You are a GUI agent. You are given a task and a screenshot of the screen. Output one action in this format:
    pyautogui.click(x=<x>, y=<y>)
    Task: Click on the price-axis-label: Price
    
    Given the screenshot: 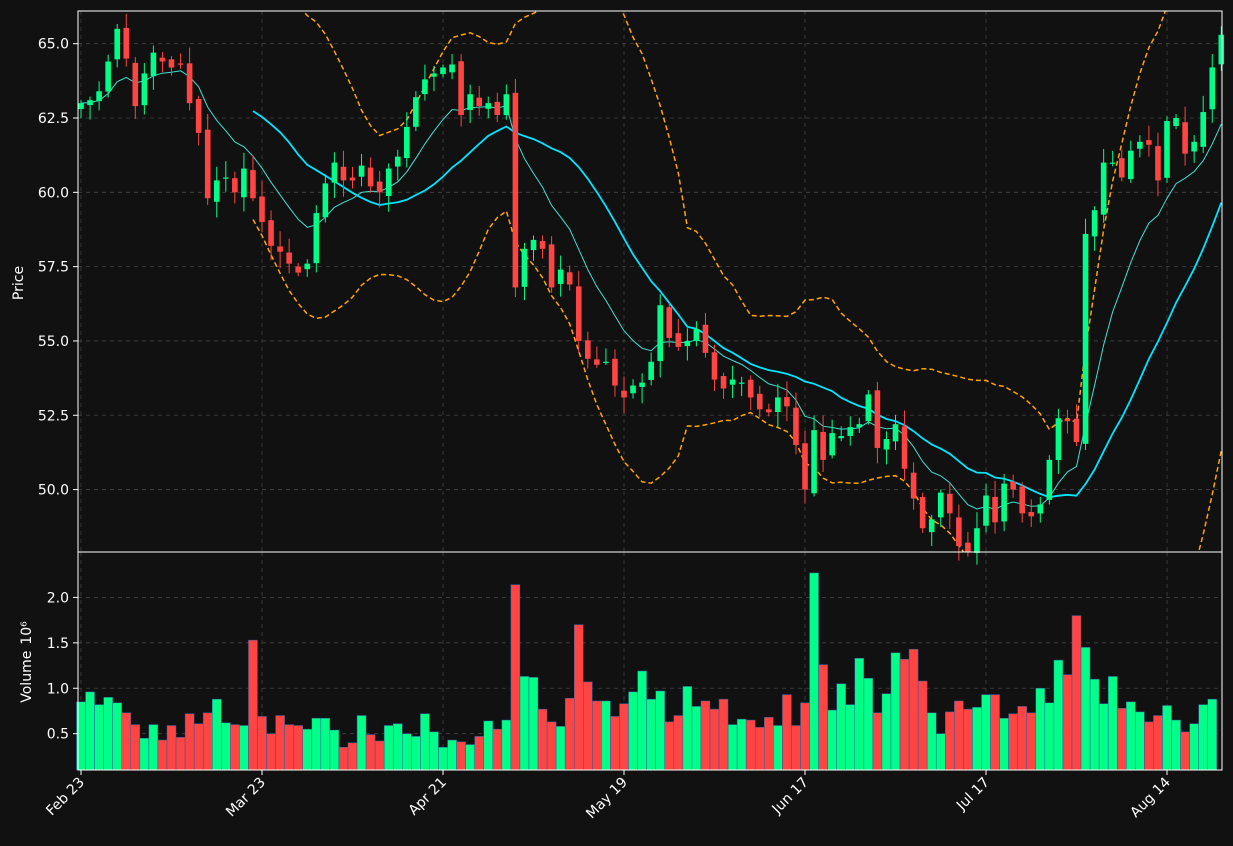 What is the action you would take?
    pyautogui.click(x=19, y=283)
    